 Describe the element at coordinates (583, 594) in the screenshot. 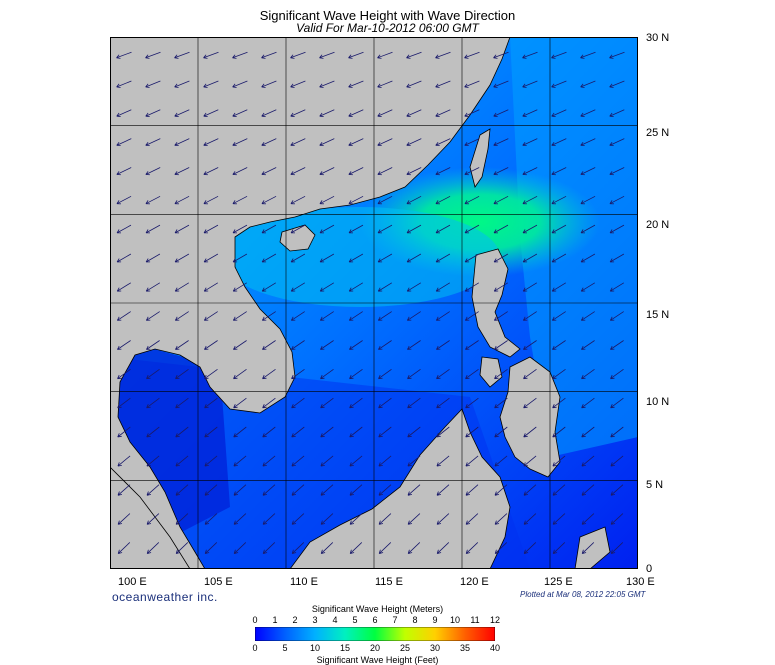

I see `plotted-timestamp: Plotted at Mar 08, 2012 22:05 GMT` at that location.